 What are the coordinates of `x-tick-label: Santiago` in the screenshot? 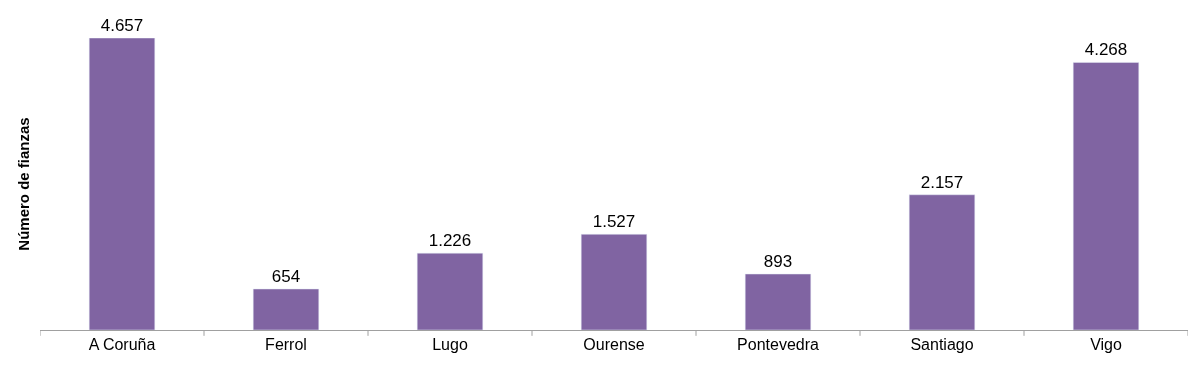 It's located at (942, 345).